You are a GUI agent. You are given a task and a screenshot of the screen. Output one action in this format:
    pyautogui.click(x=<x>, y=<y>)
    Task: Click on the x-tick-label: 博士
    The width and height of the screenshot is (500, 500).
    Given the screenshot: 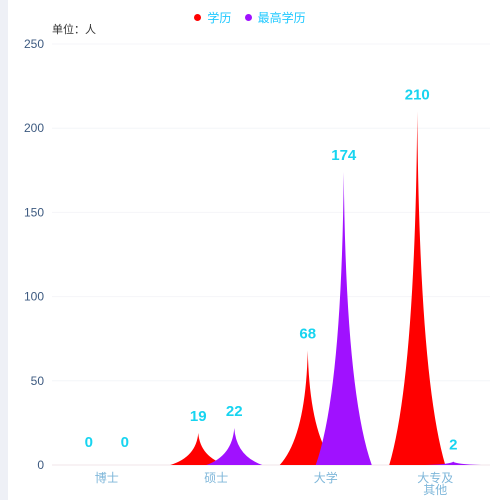 What is the action you would take?
    pyautogui.click(x=107, y=477)
    